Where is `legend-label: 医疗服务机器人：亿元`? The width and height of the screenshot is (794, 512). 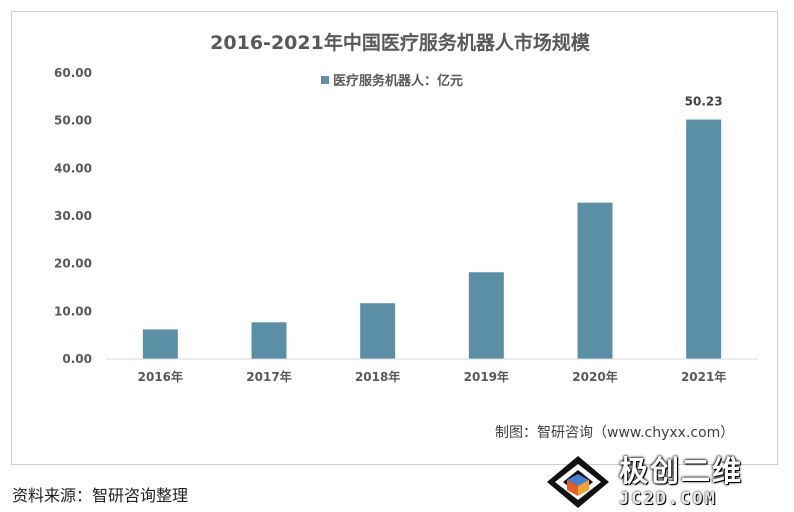
legend-label: 医疗服务机器人：亿元 is located at coordinates (398, 81).